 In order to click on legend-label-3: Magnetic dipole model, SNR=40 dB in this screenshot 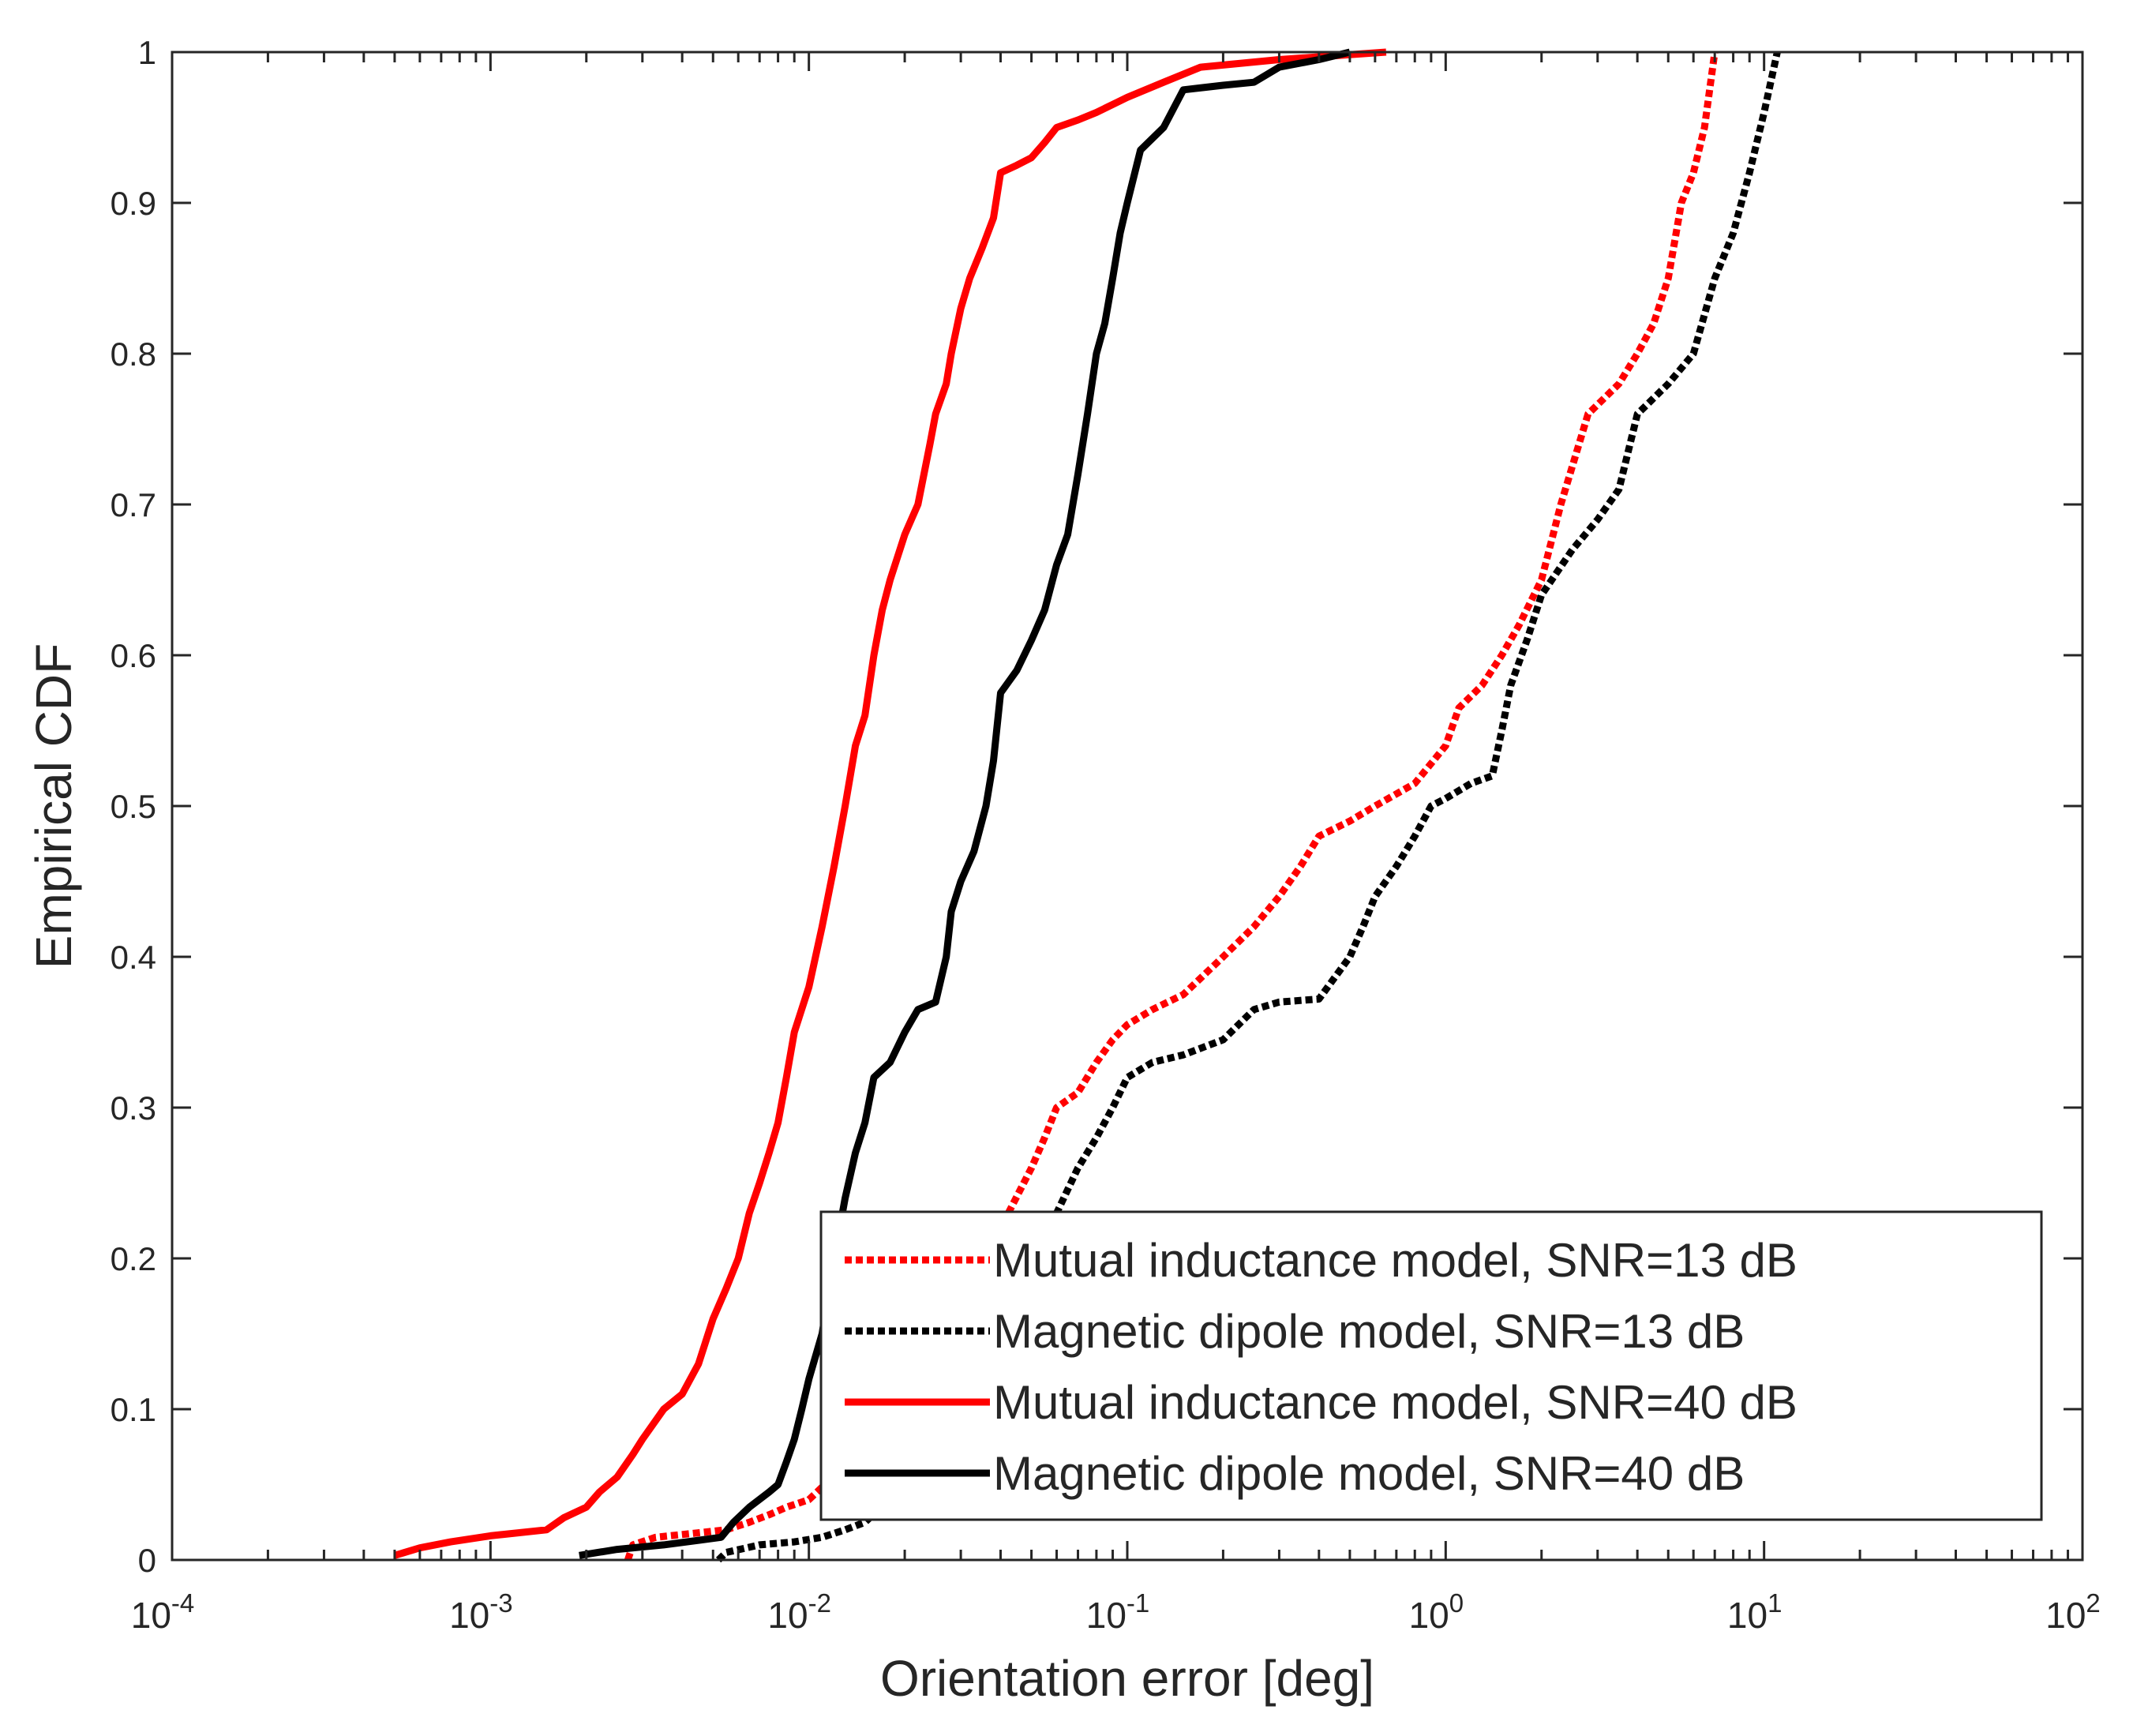, I will do `click(1369, 1474)`.